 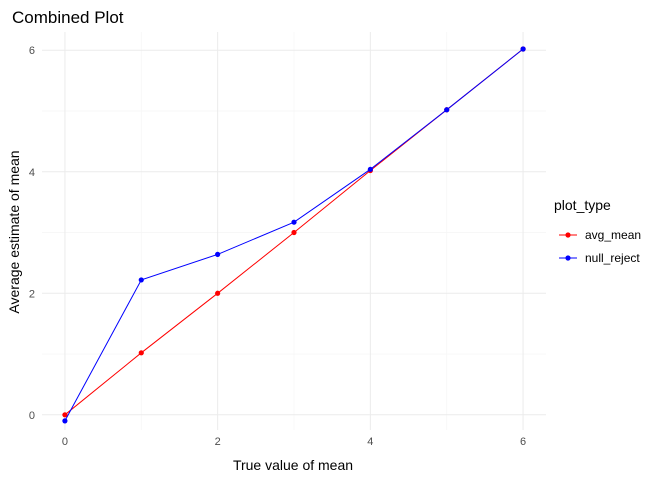 I want to click on x-tick-label: 0, so click(x=65, y=442).